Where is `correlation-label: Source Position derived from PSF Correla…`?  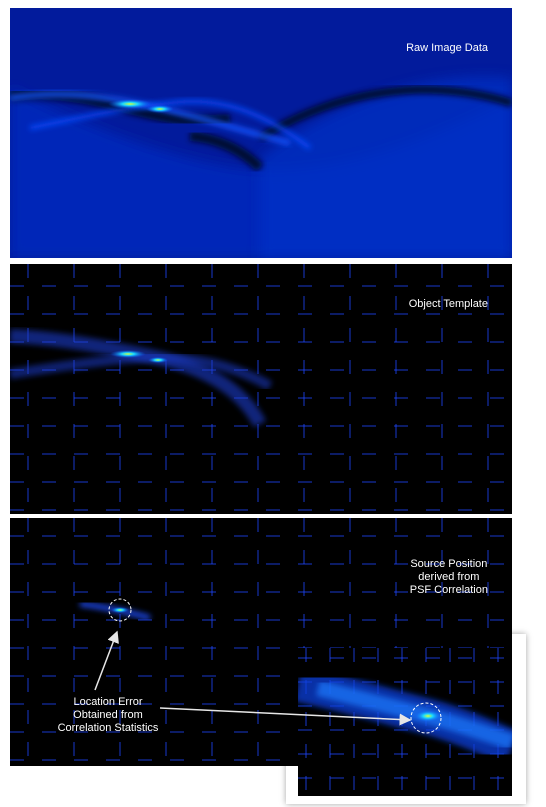
correlation-label: Source Position derived from PSF Correla… is located at coordinates (448, 577).